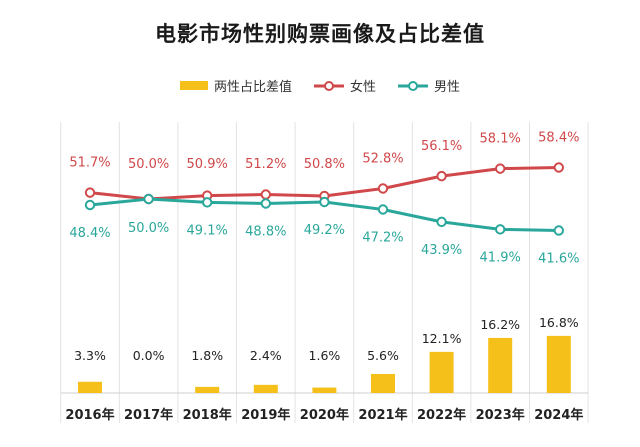 This screenshot has width=640, height=447. I want to click on legend-swatch-male, so click(413, 85).